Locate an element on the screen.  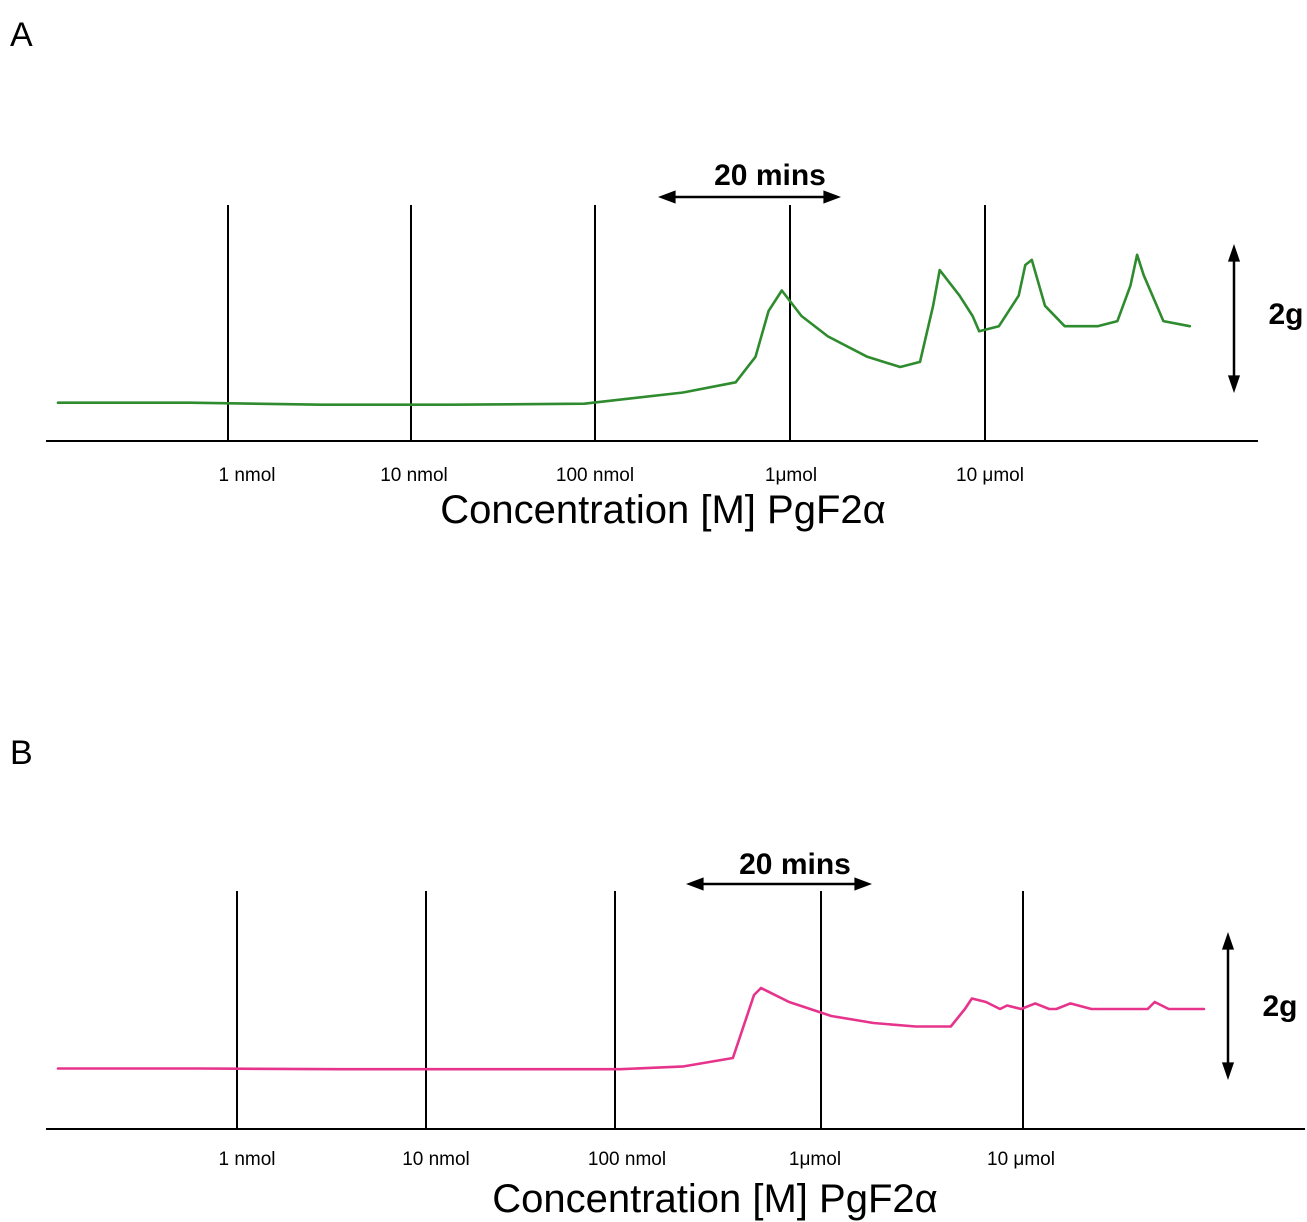
panel-b-dose-label-1: 1 nmol is located at coordinates (246, 1159).